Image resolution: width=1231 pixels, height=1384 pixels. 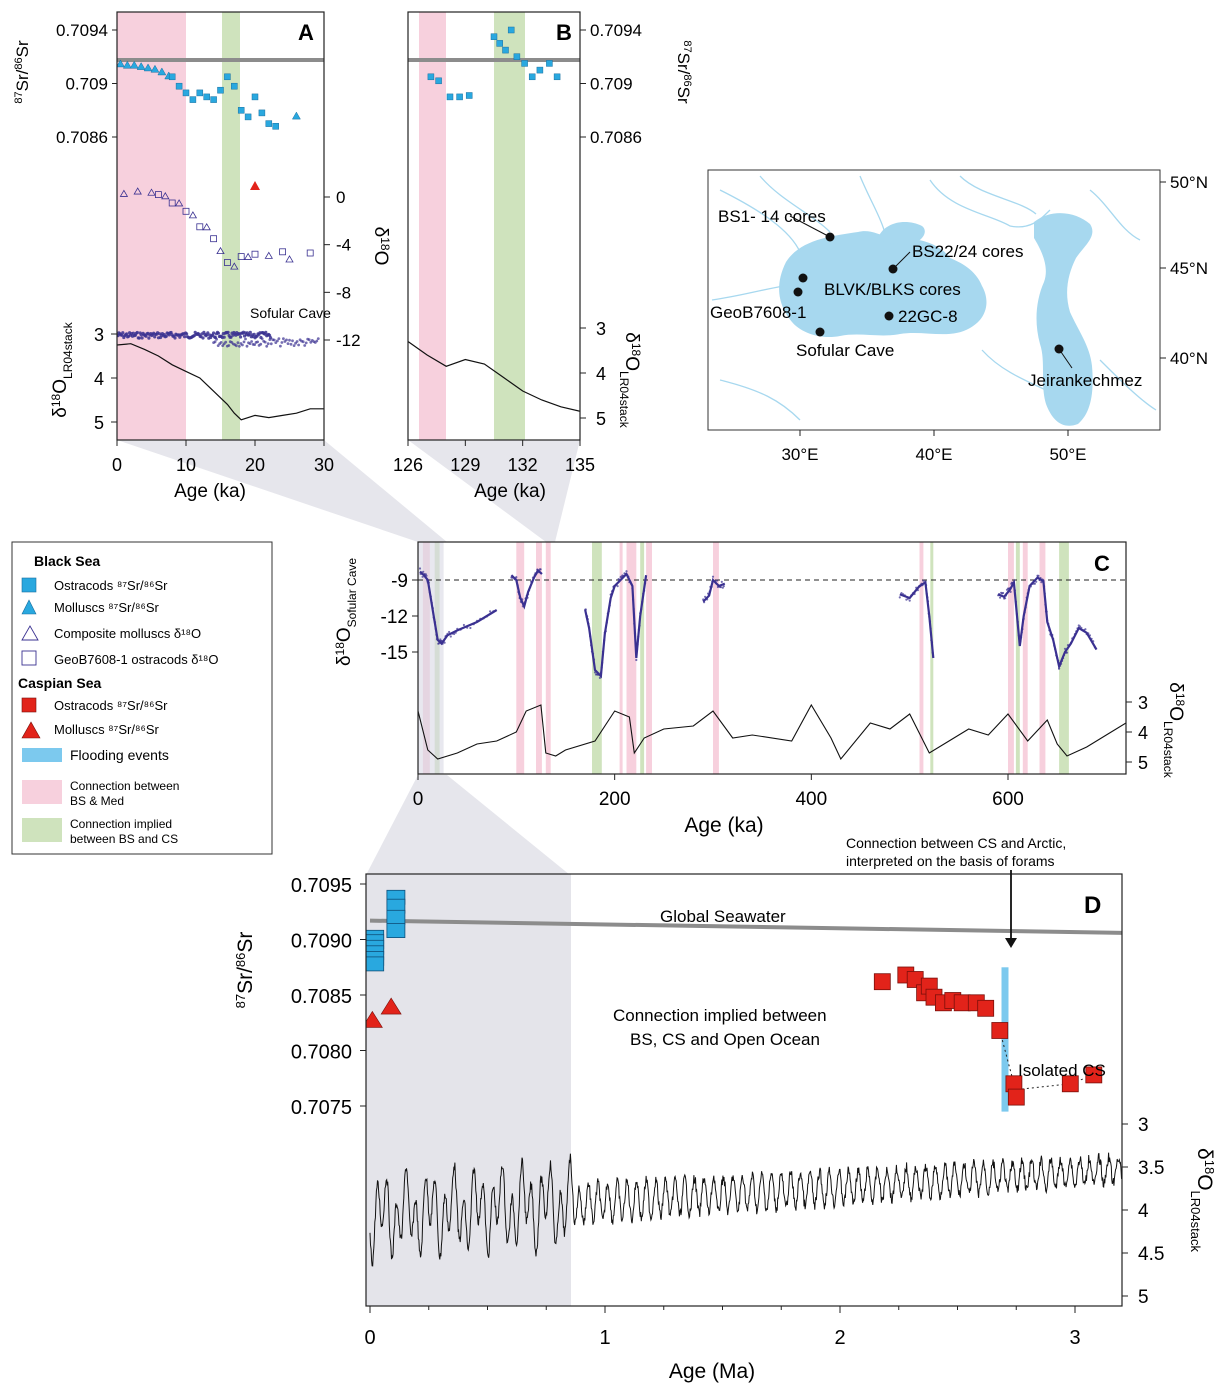 What do you see at coordinates (99, 379) in the screenshot?
I see `panel-a-lr04-tick-label: 4` at bounding box center [99, 379].